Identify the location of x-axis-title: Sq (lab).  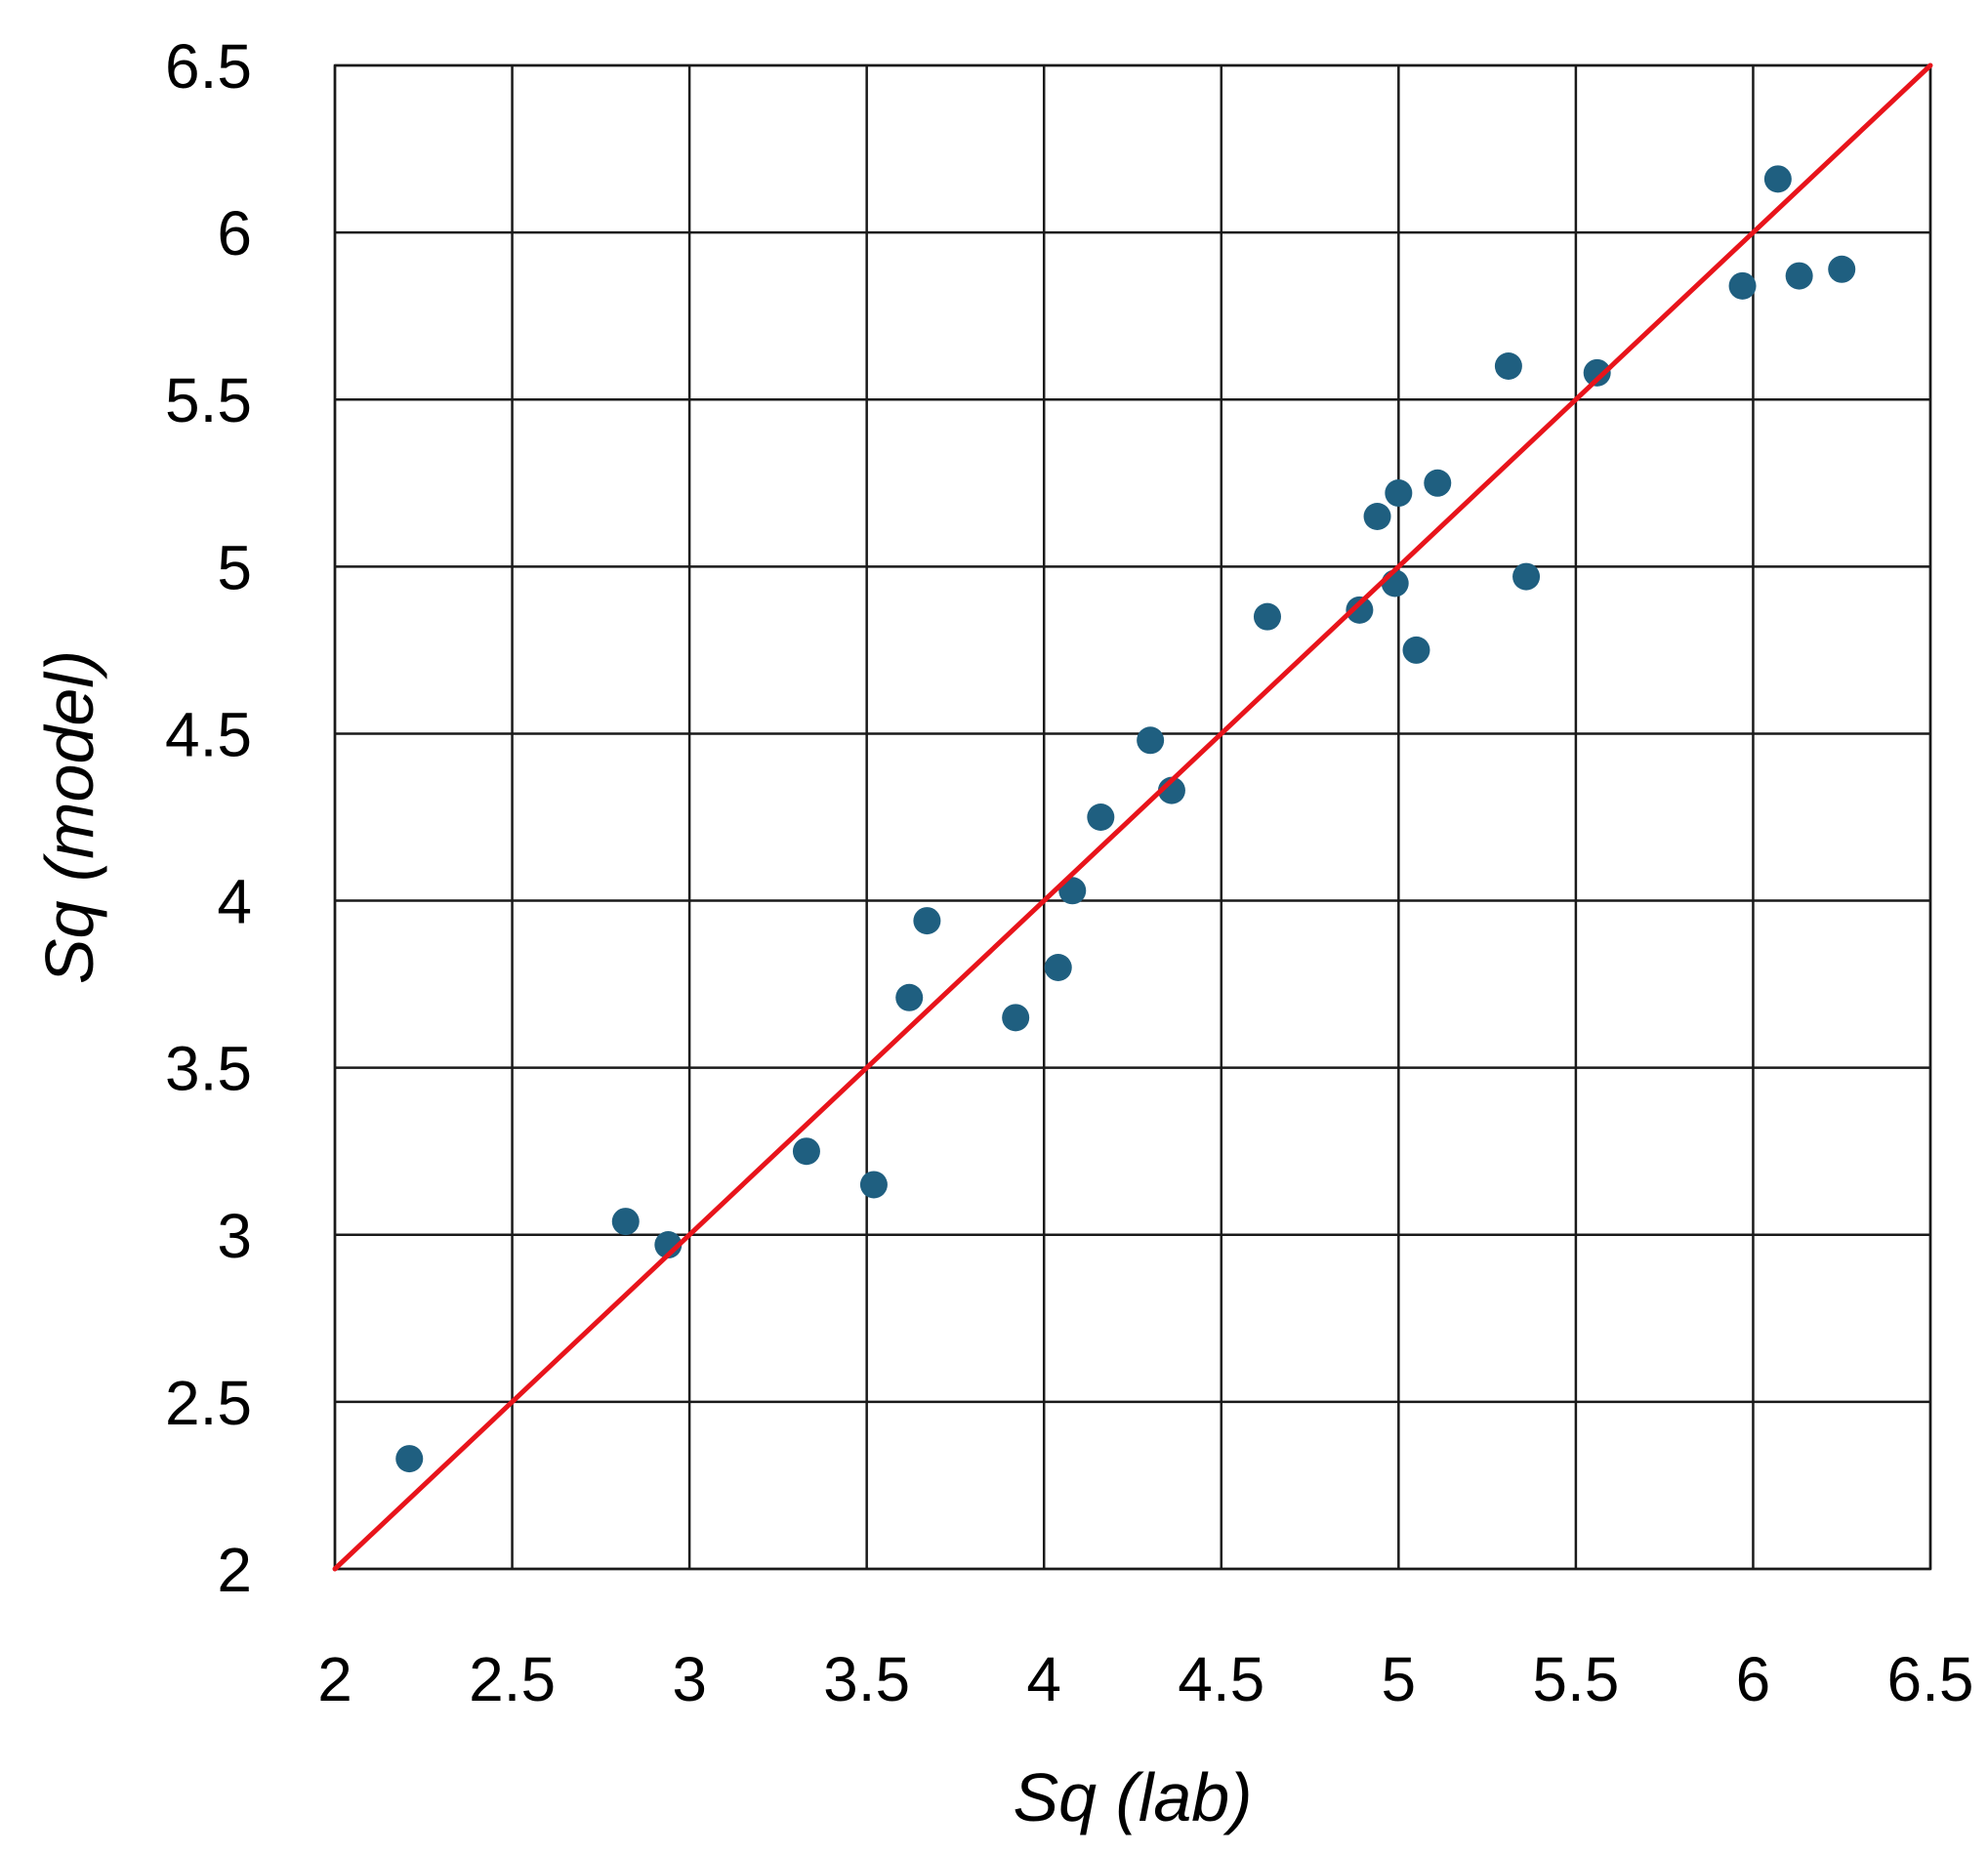
(1132, 1797).